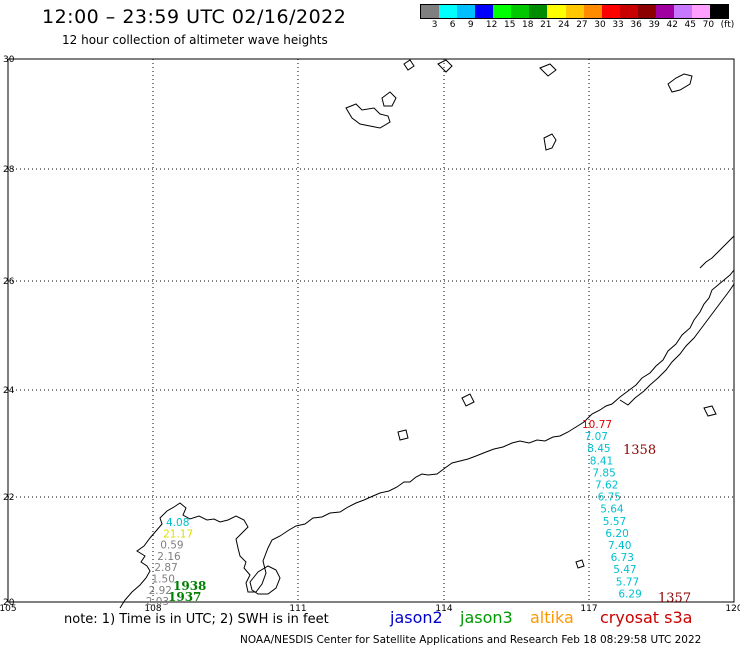 The width and height of the screenshot is (740, 650). Describe the element at coordinates (677, 344) in the screenshot. I see `coastline-north-fragment` at that location.